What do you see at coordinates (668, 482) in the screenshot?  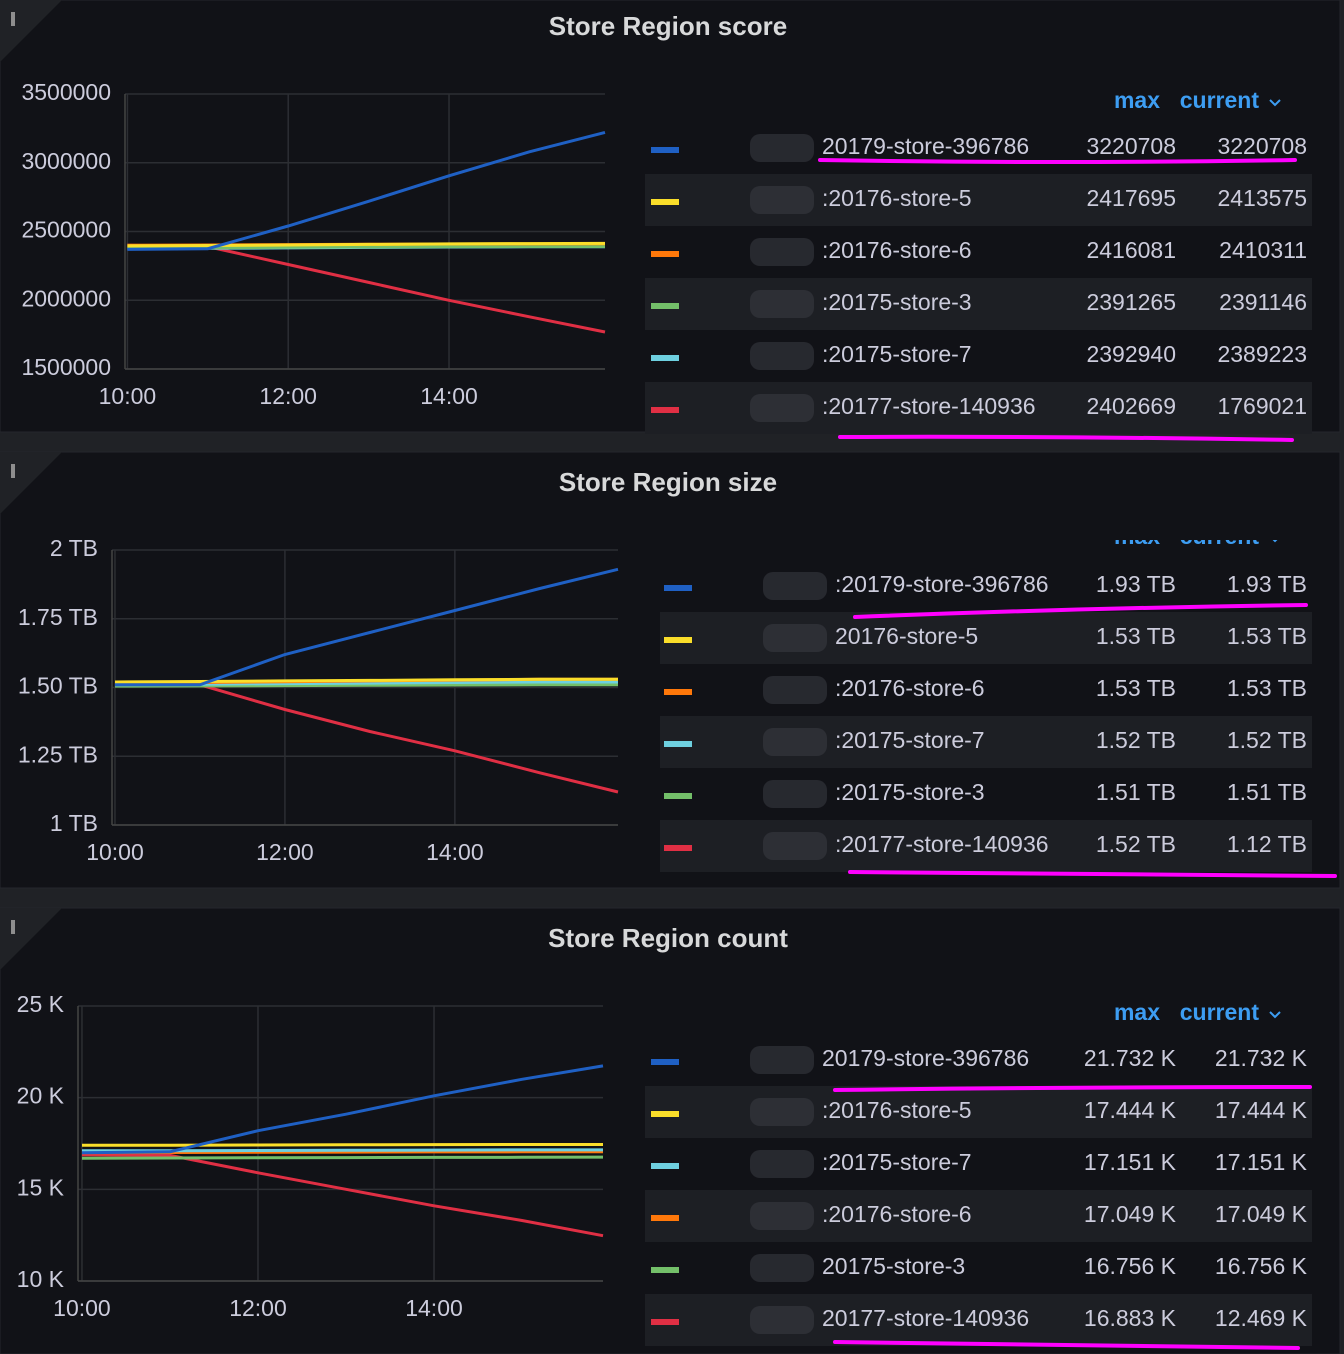 I see `panel-title: Store Region size` at bounding box center [668, 482].